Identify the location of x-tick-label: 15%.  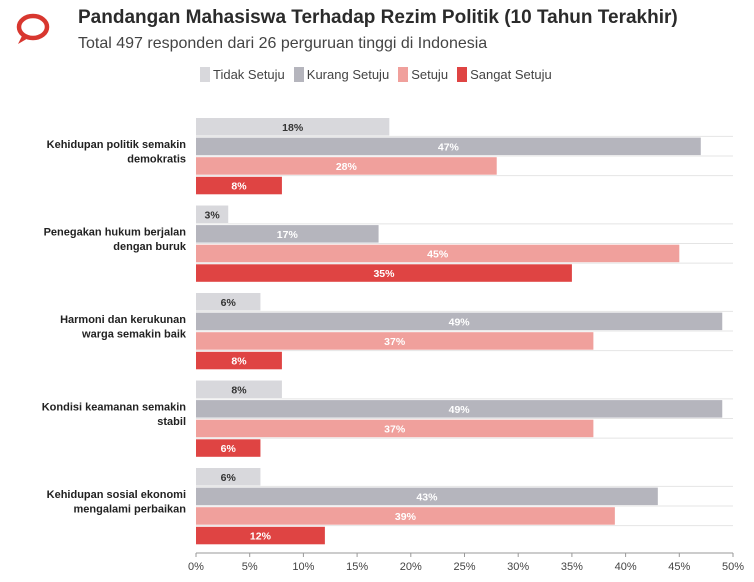
(357, 567).